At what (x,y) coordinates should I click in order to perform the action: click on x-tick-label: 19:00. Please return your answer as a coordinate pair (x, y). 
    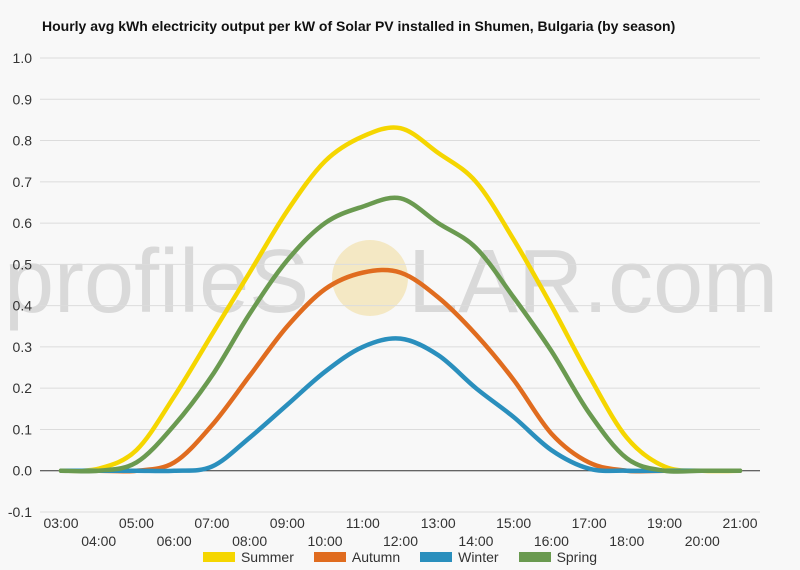
    Looking at the image, I should click on (664, 523).